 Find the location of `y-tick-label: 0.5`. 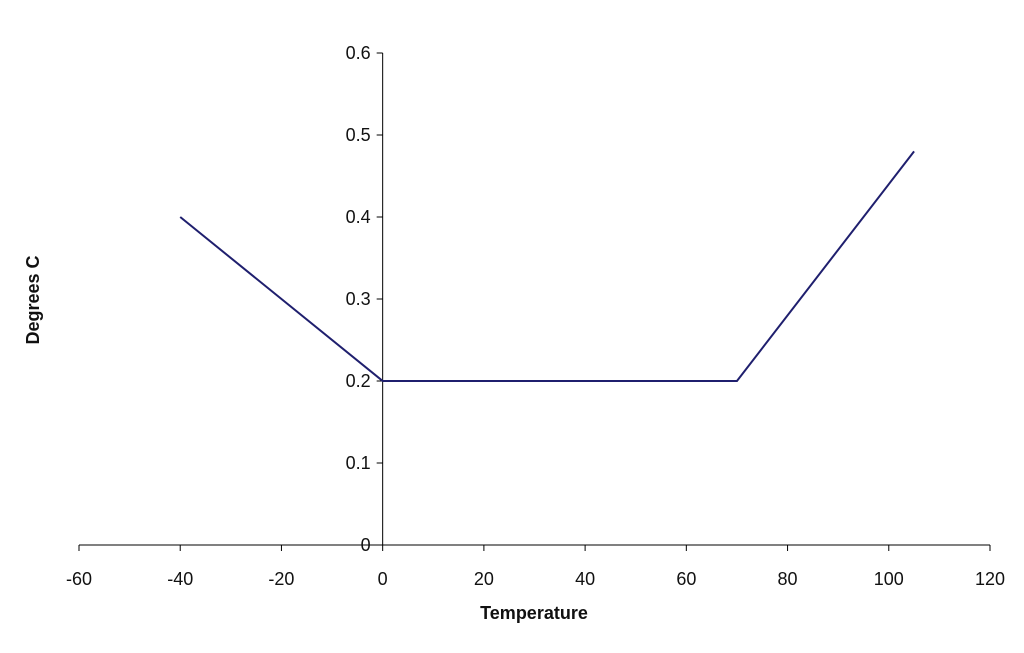

y-tick-label: 0.5 is located at coordinates (358, 135).